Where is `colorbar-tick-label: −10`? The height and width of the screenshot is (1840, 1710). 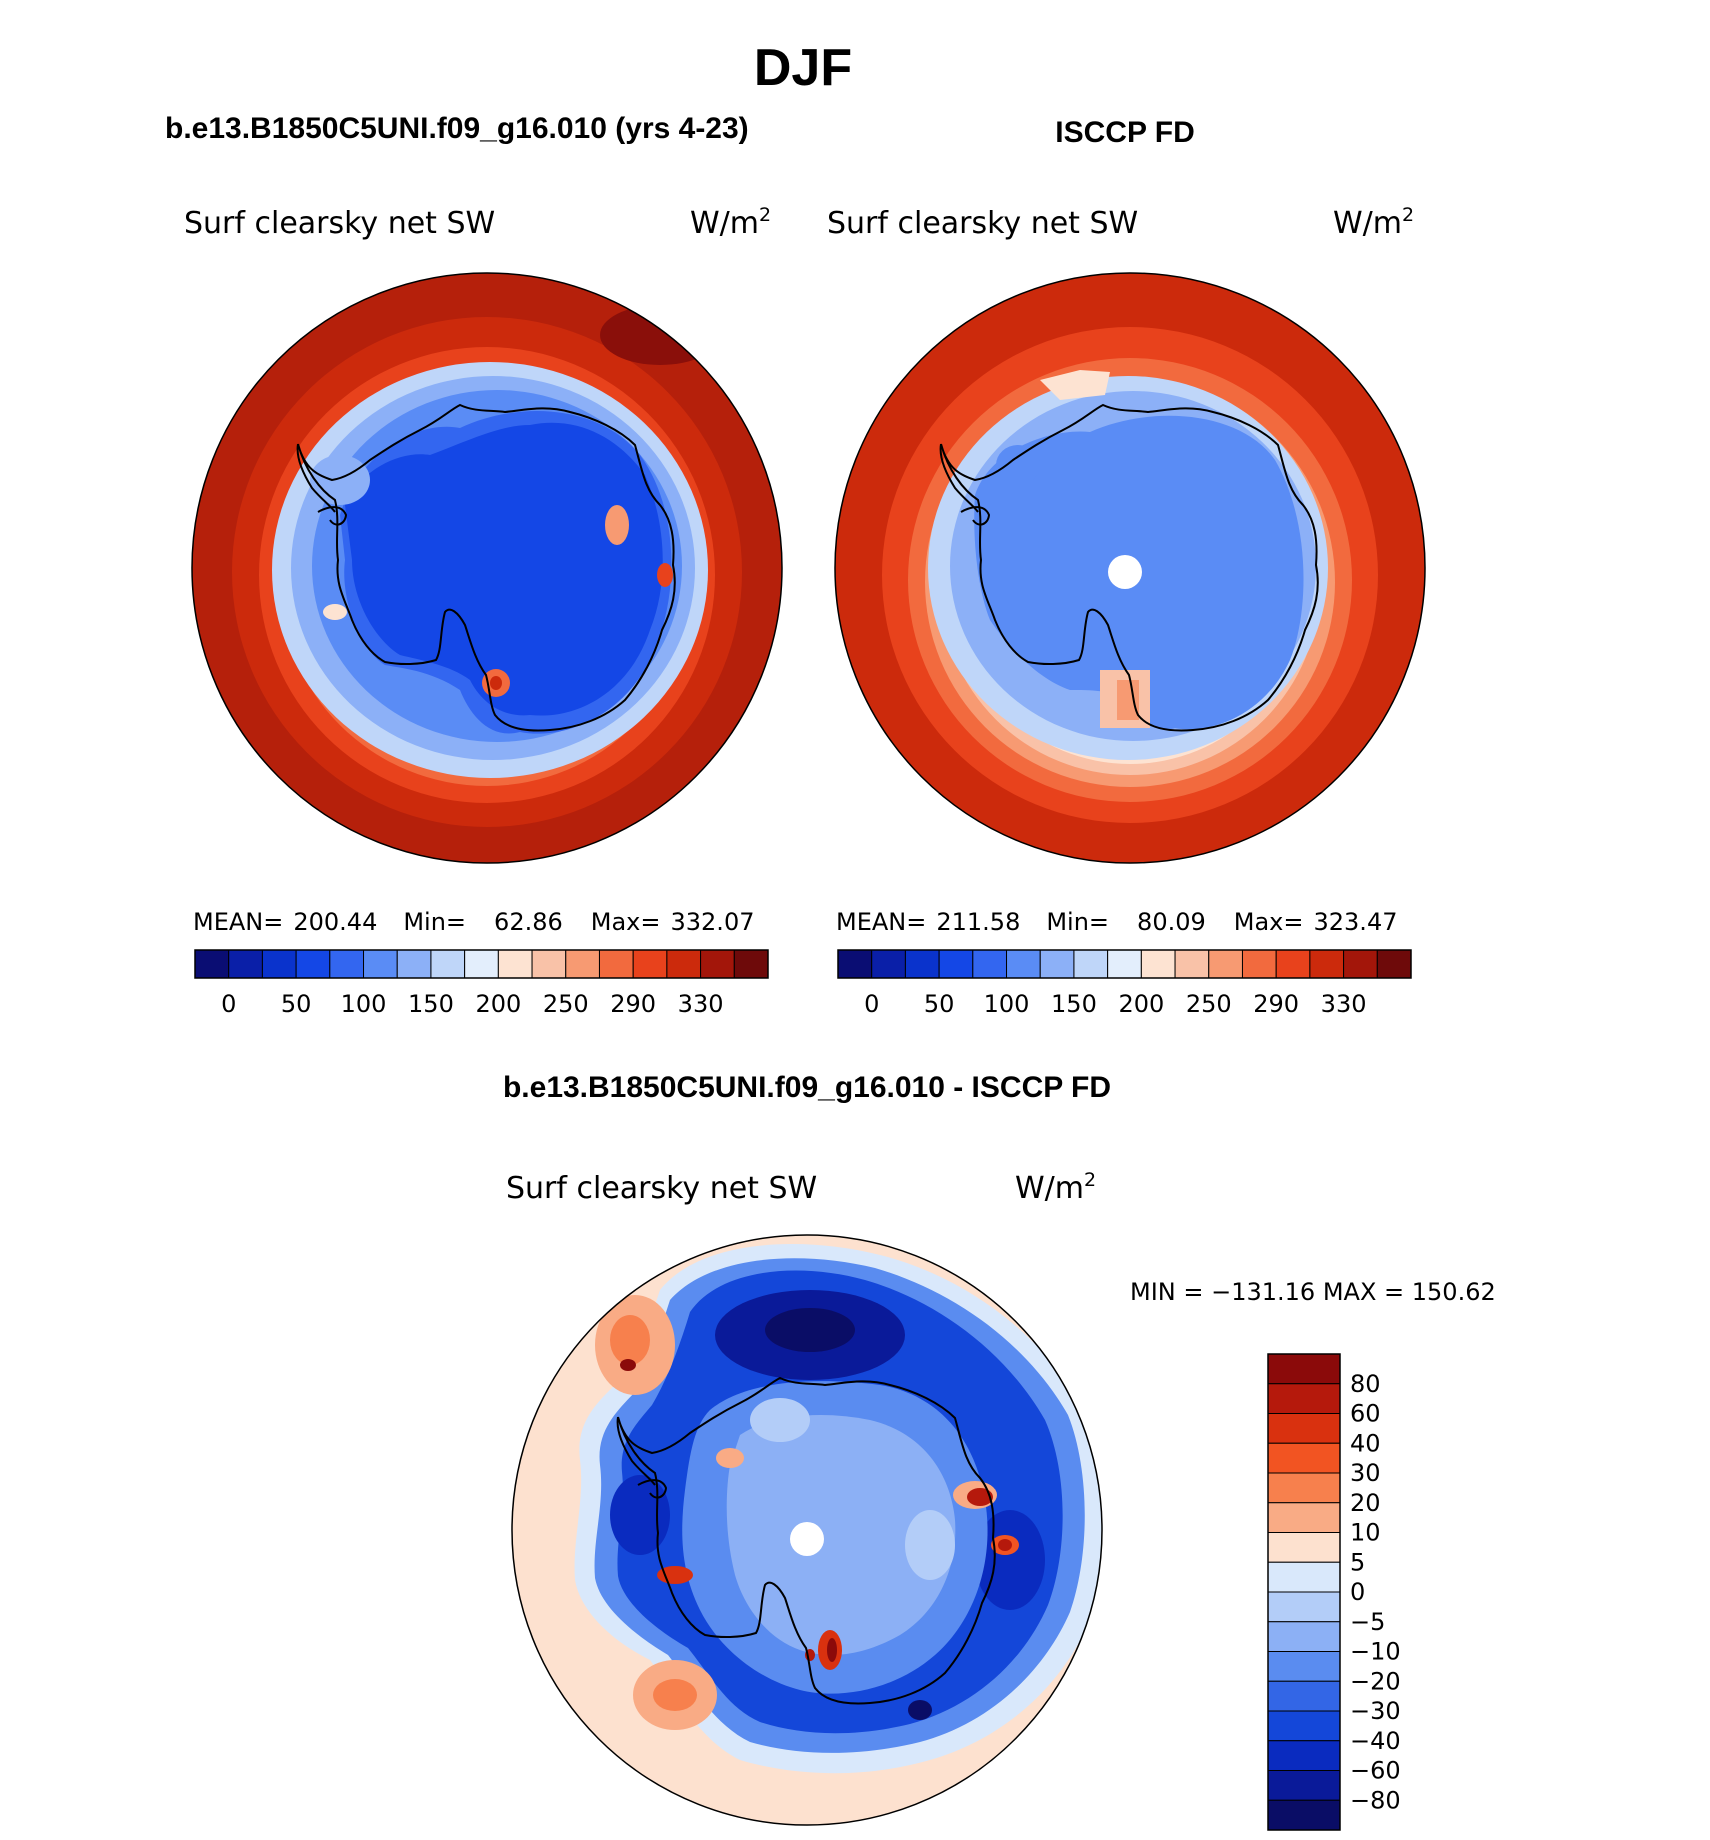
colorbar-tick-label: −10 is located at coordinates (1375, 1652).